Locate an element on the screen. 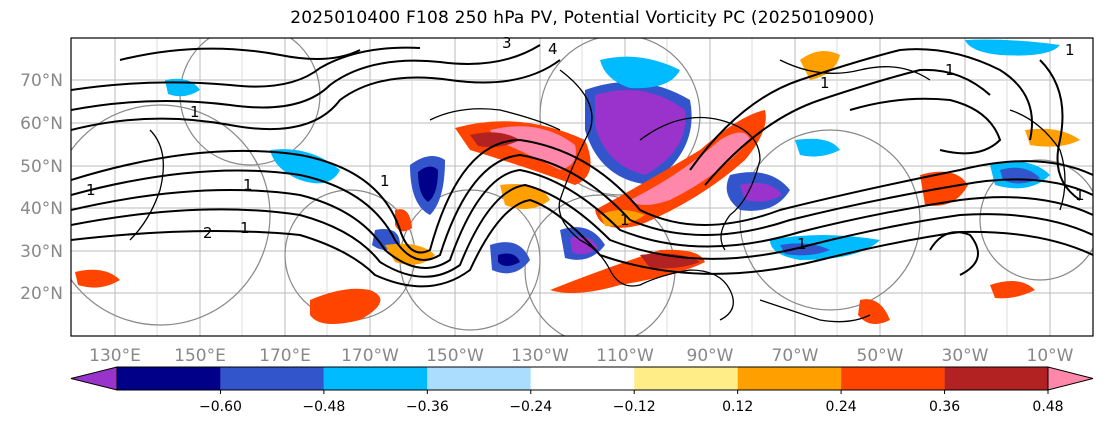 The height and width of the screenshot is (429, 1105). lon-label: 150°E is located at coordinates (200, 356).